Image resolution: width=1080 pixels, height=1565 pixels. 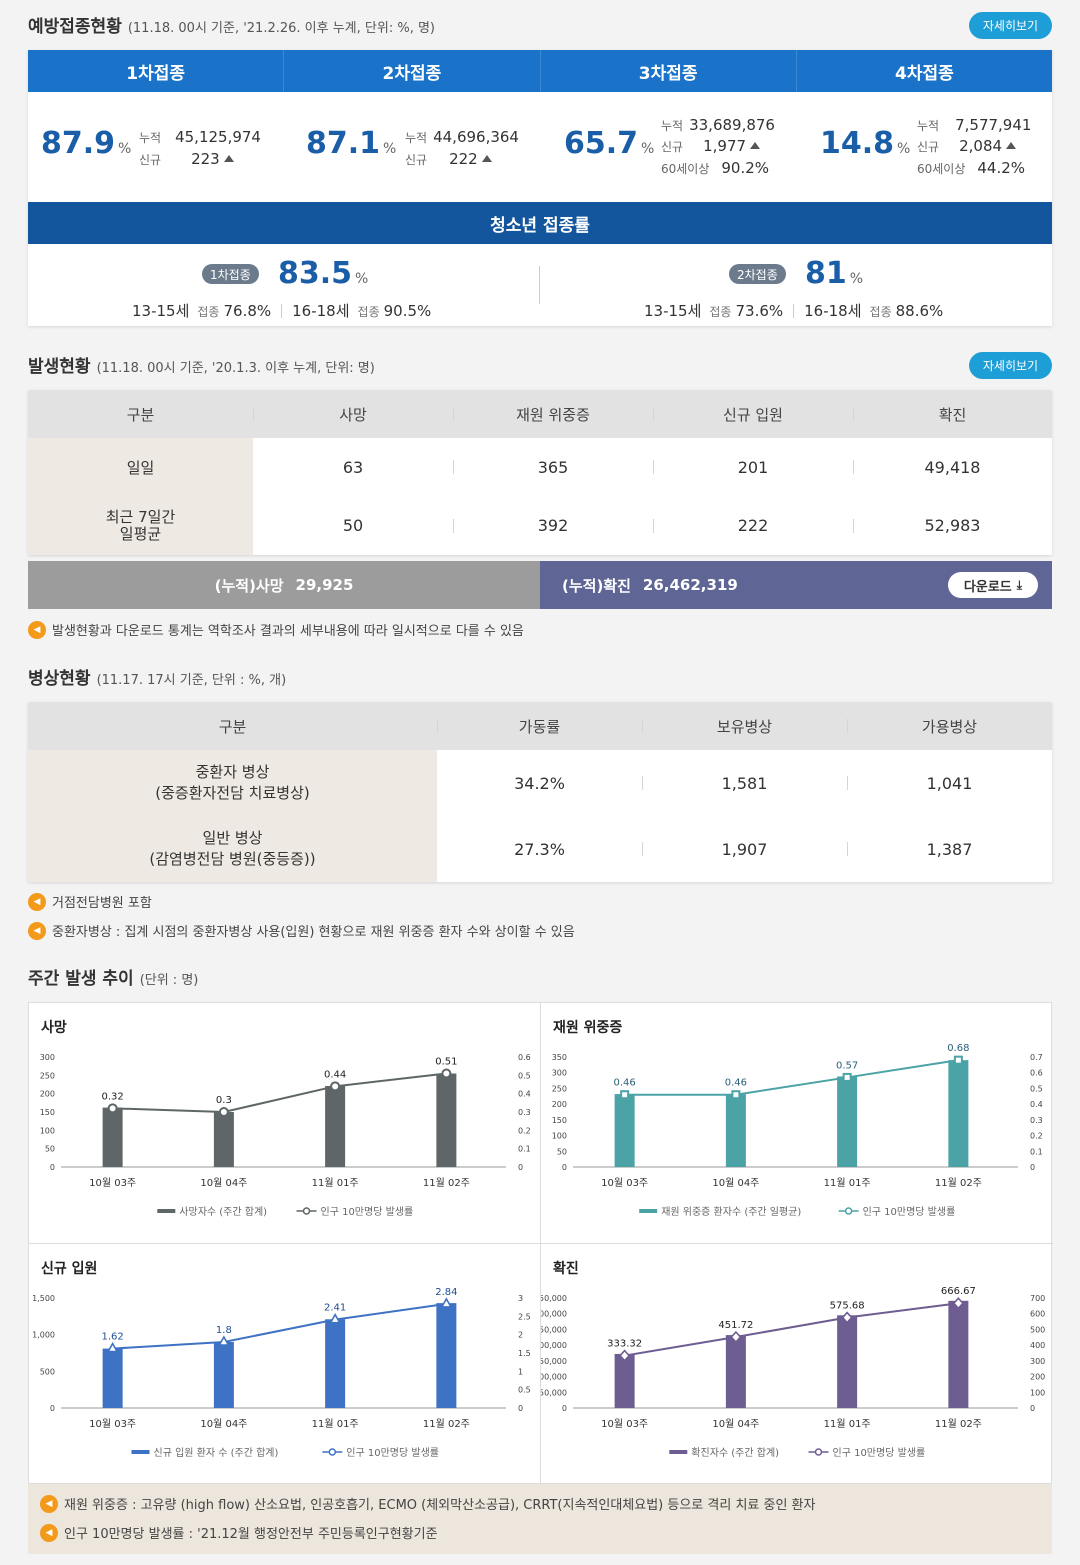 What do you see at coordinates (224, 1100) in the screenshot?
I see `data-label: 0.3` at bounding box center [224, 1100].